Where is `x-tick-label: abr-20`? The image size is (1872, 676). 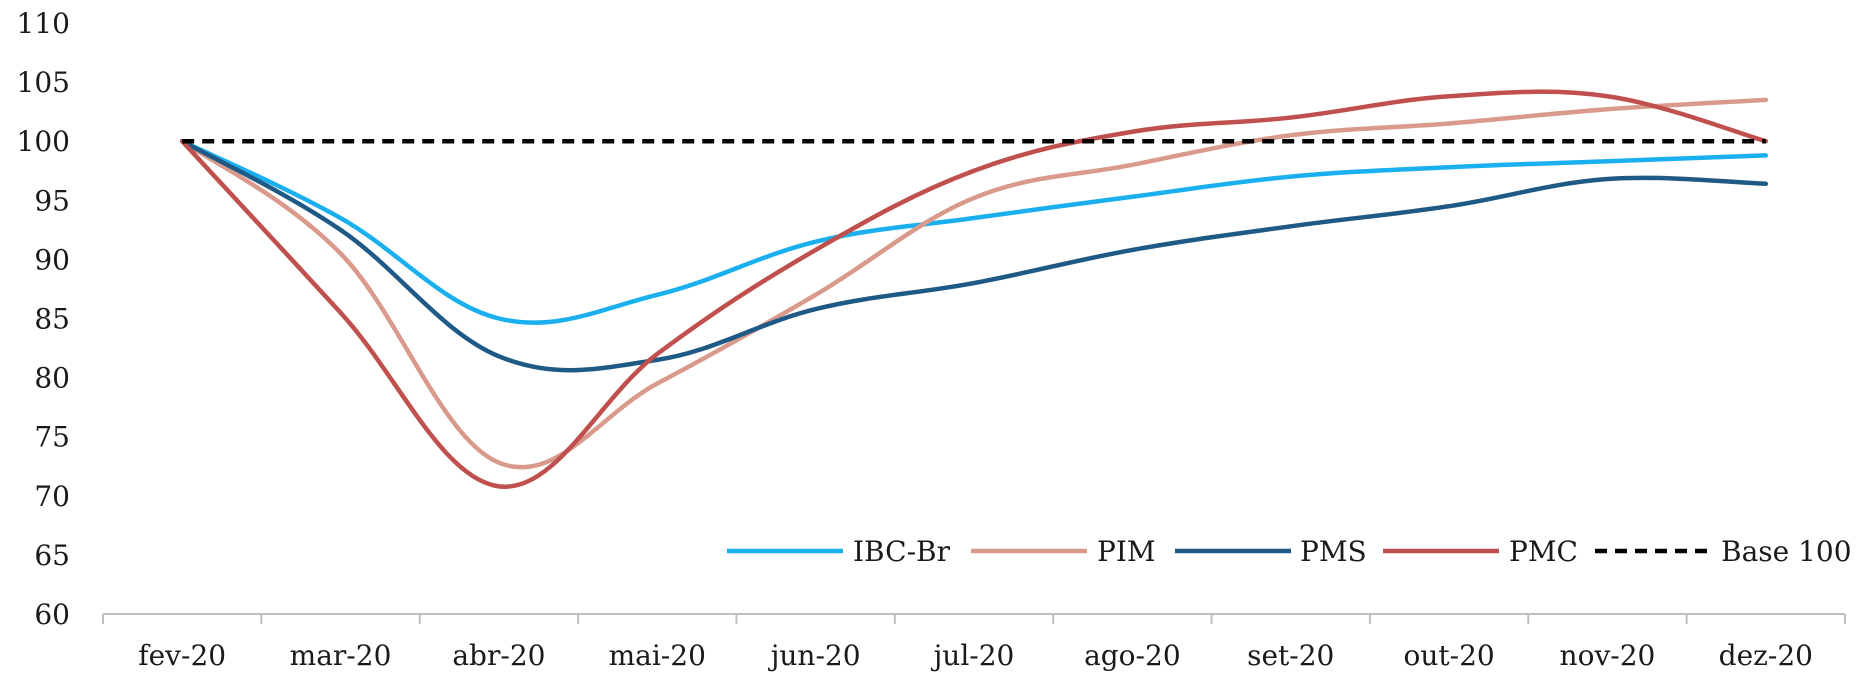 x-tick-label: abr-20 is located at coordinates (498, 655).